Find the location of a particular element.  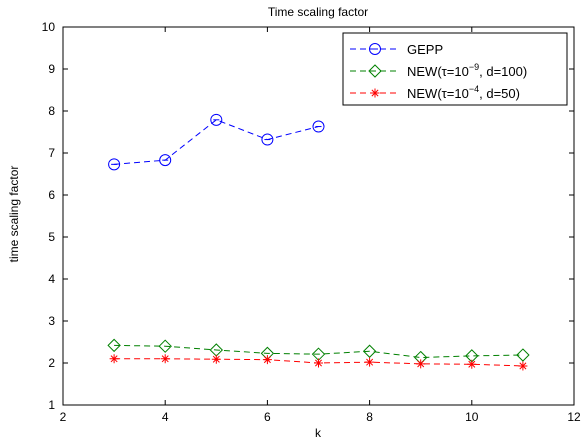

x-tick-label: 2 is located at coordinates (63, 417).